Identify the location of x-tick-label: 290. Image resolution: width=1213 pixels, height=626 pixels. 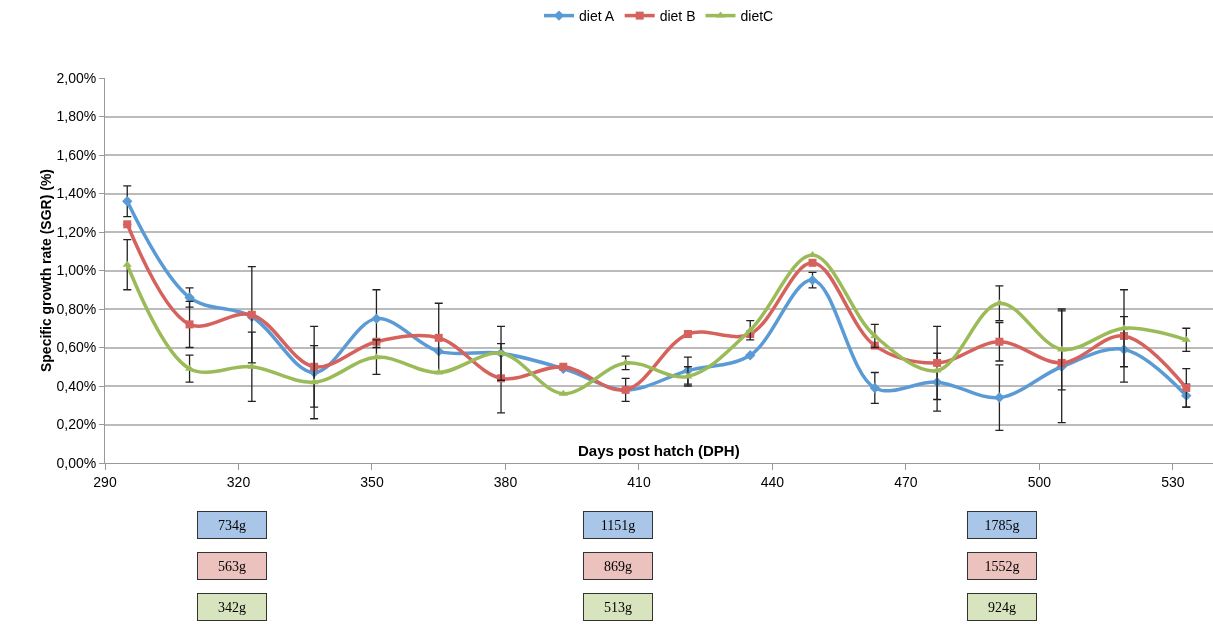
(105, 481).